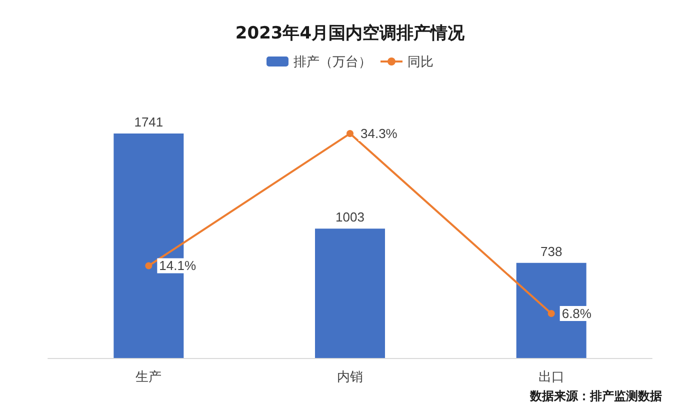 This screenshot has width=700, height=417. I want to click on x-tick-label: 生产, so click(149, 376).